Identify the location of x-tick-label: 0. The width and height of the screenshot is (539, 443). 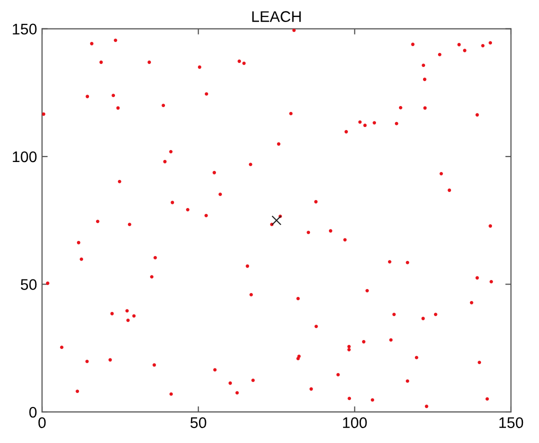
(42, 422).